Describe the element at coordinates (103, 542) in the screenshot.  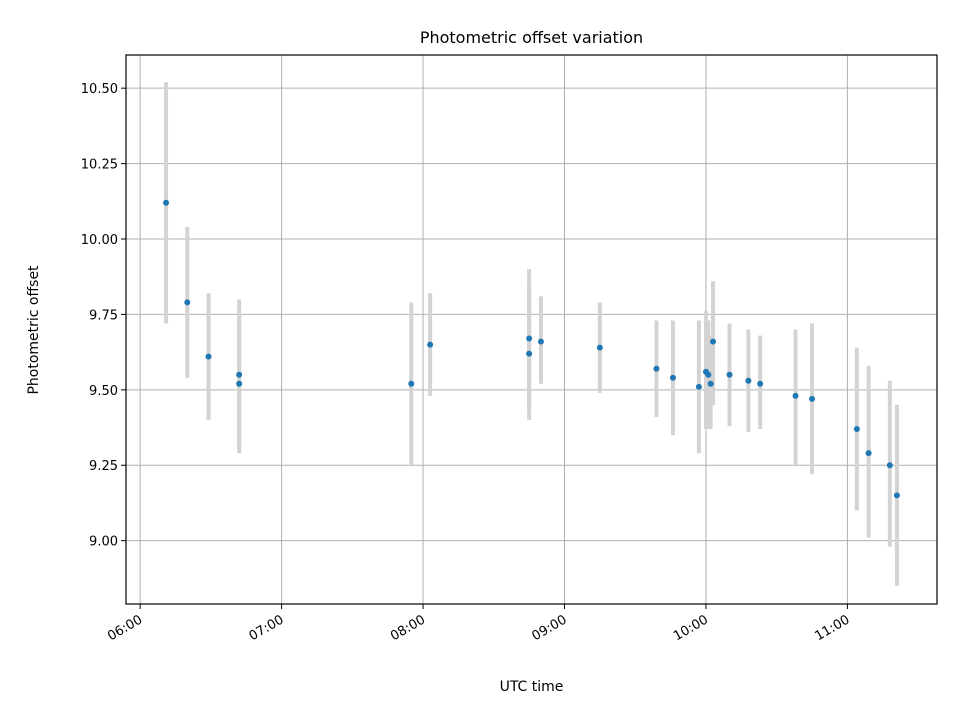
I see `y-tick-label: 9.00` at that location.